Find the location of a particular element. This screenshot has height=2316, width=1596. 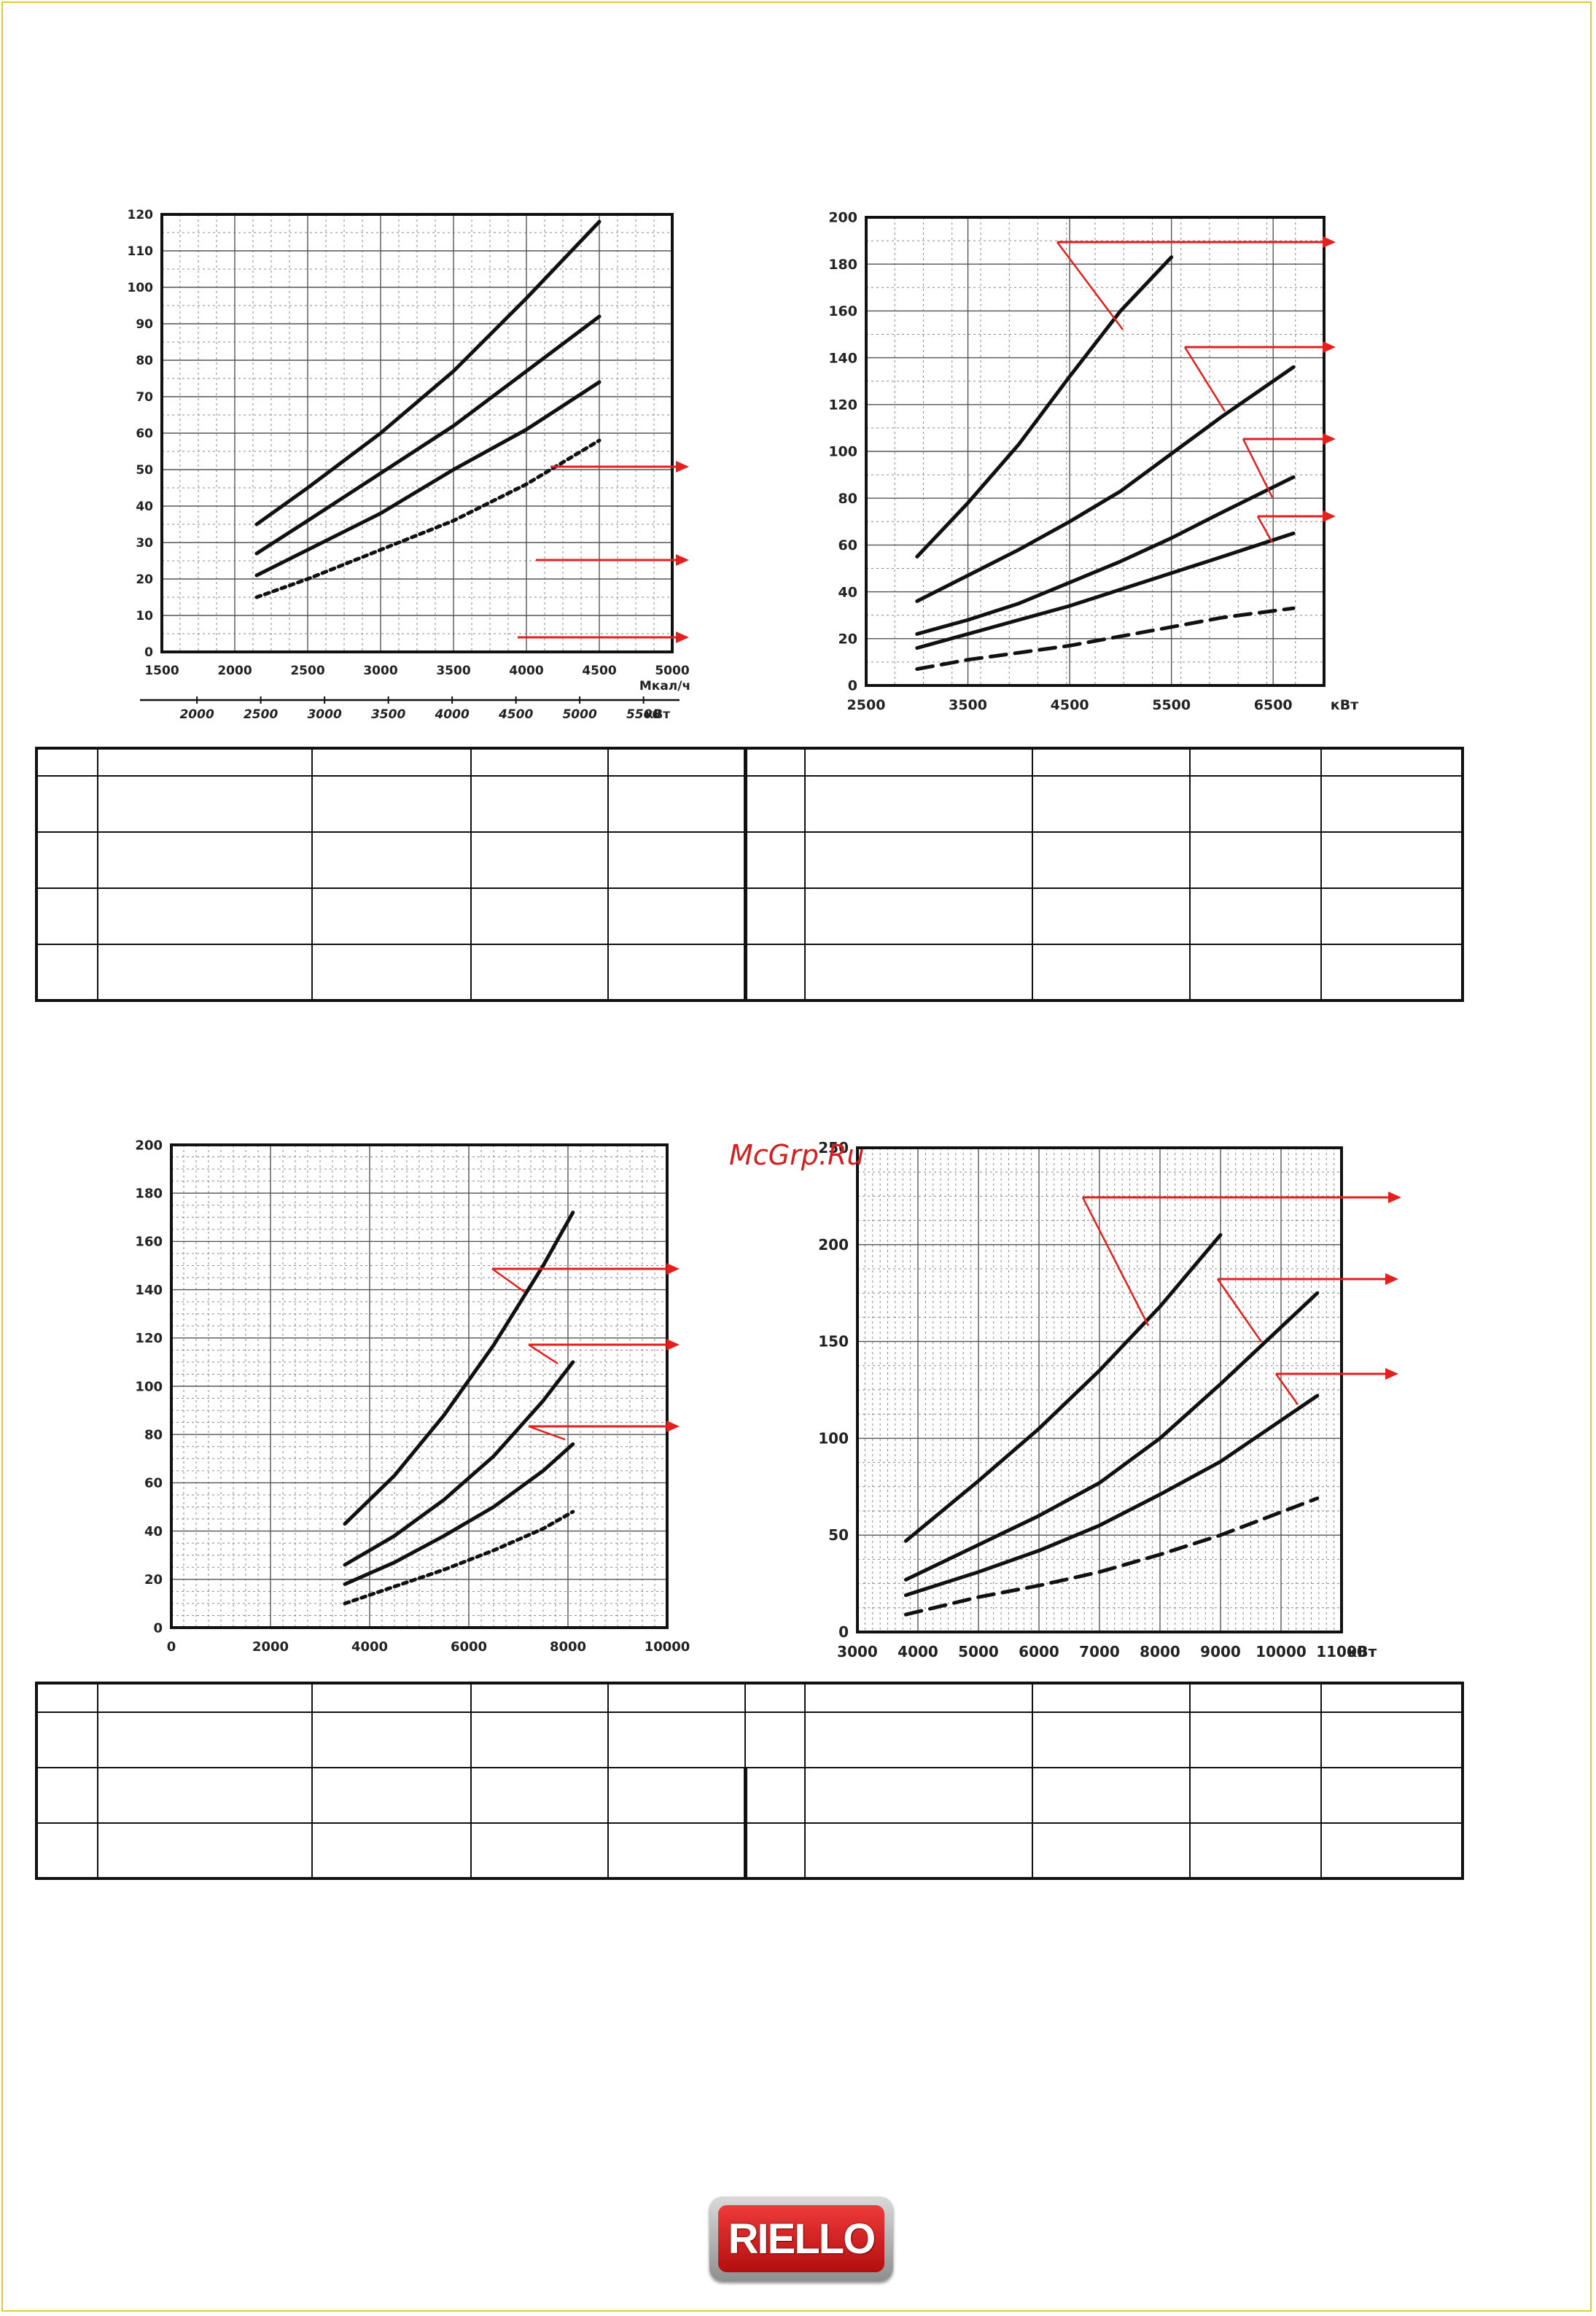

x2-tick-label: 4500 is located at coordinates (515, 714).